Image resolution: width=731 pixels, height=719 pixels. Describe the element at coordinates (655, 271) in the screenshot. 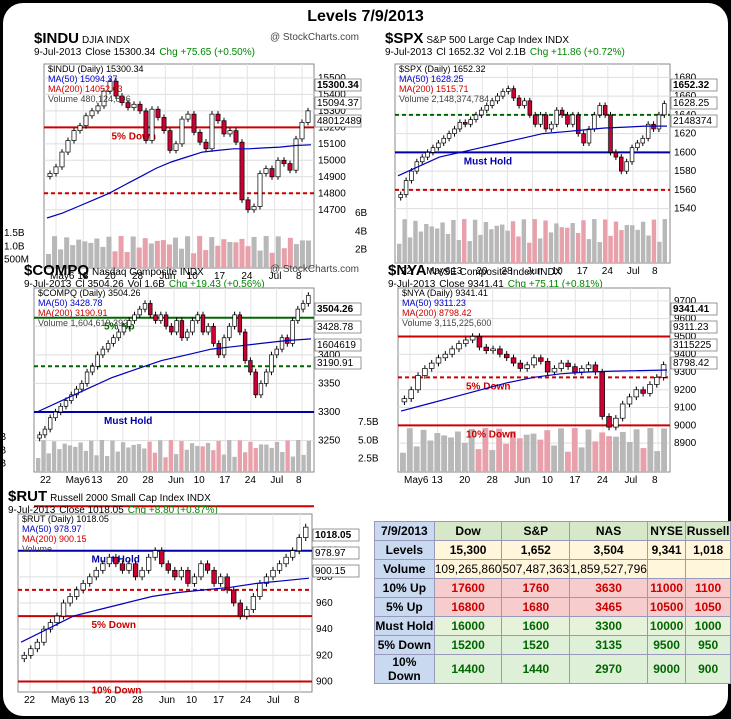

I see `x-tick-label: 8` at that location.